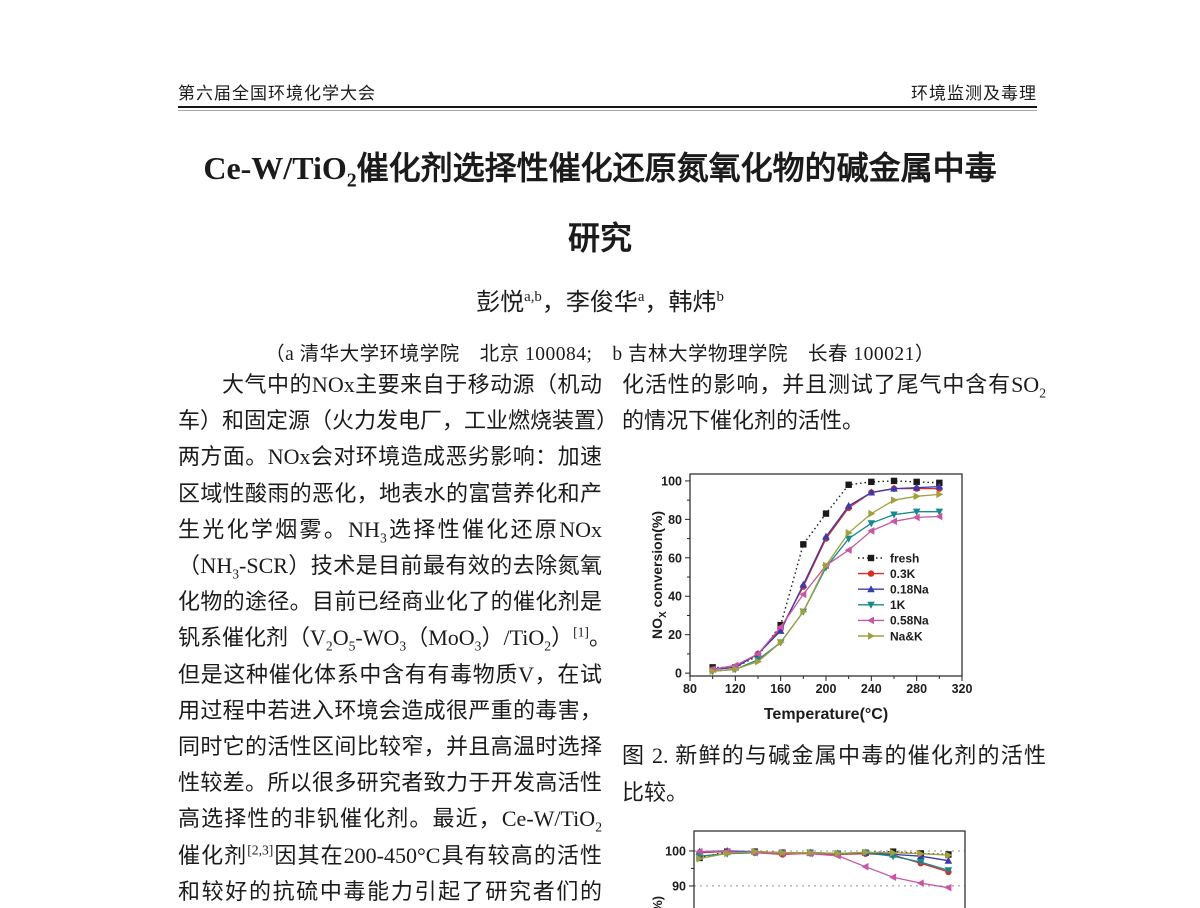 Image resolution: width=1200 pixels, height=908 pixels. I want to click on body-line: 催化剂[2,3]因其在200-450°C具有较高的活性, so click(390, 855).